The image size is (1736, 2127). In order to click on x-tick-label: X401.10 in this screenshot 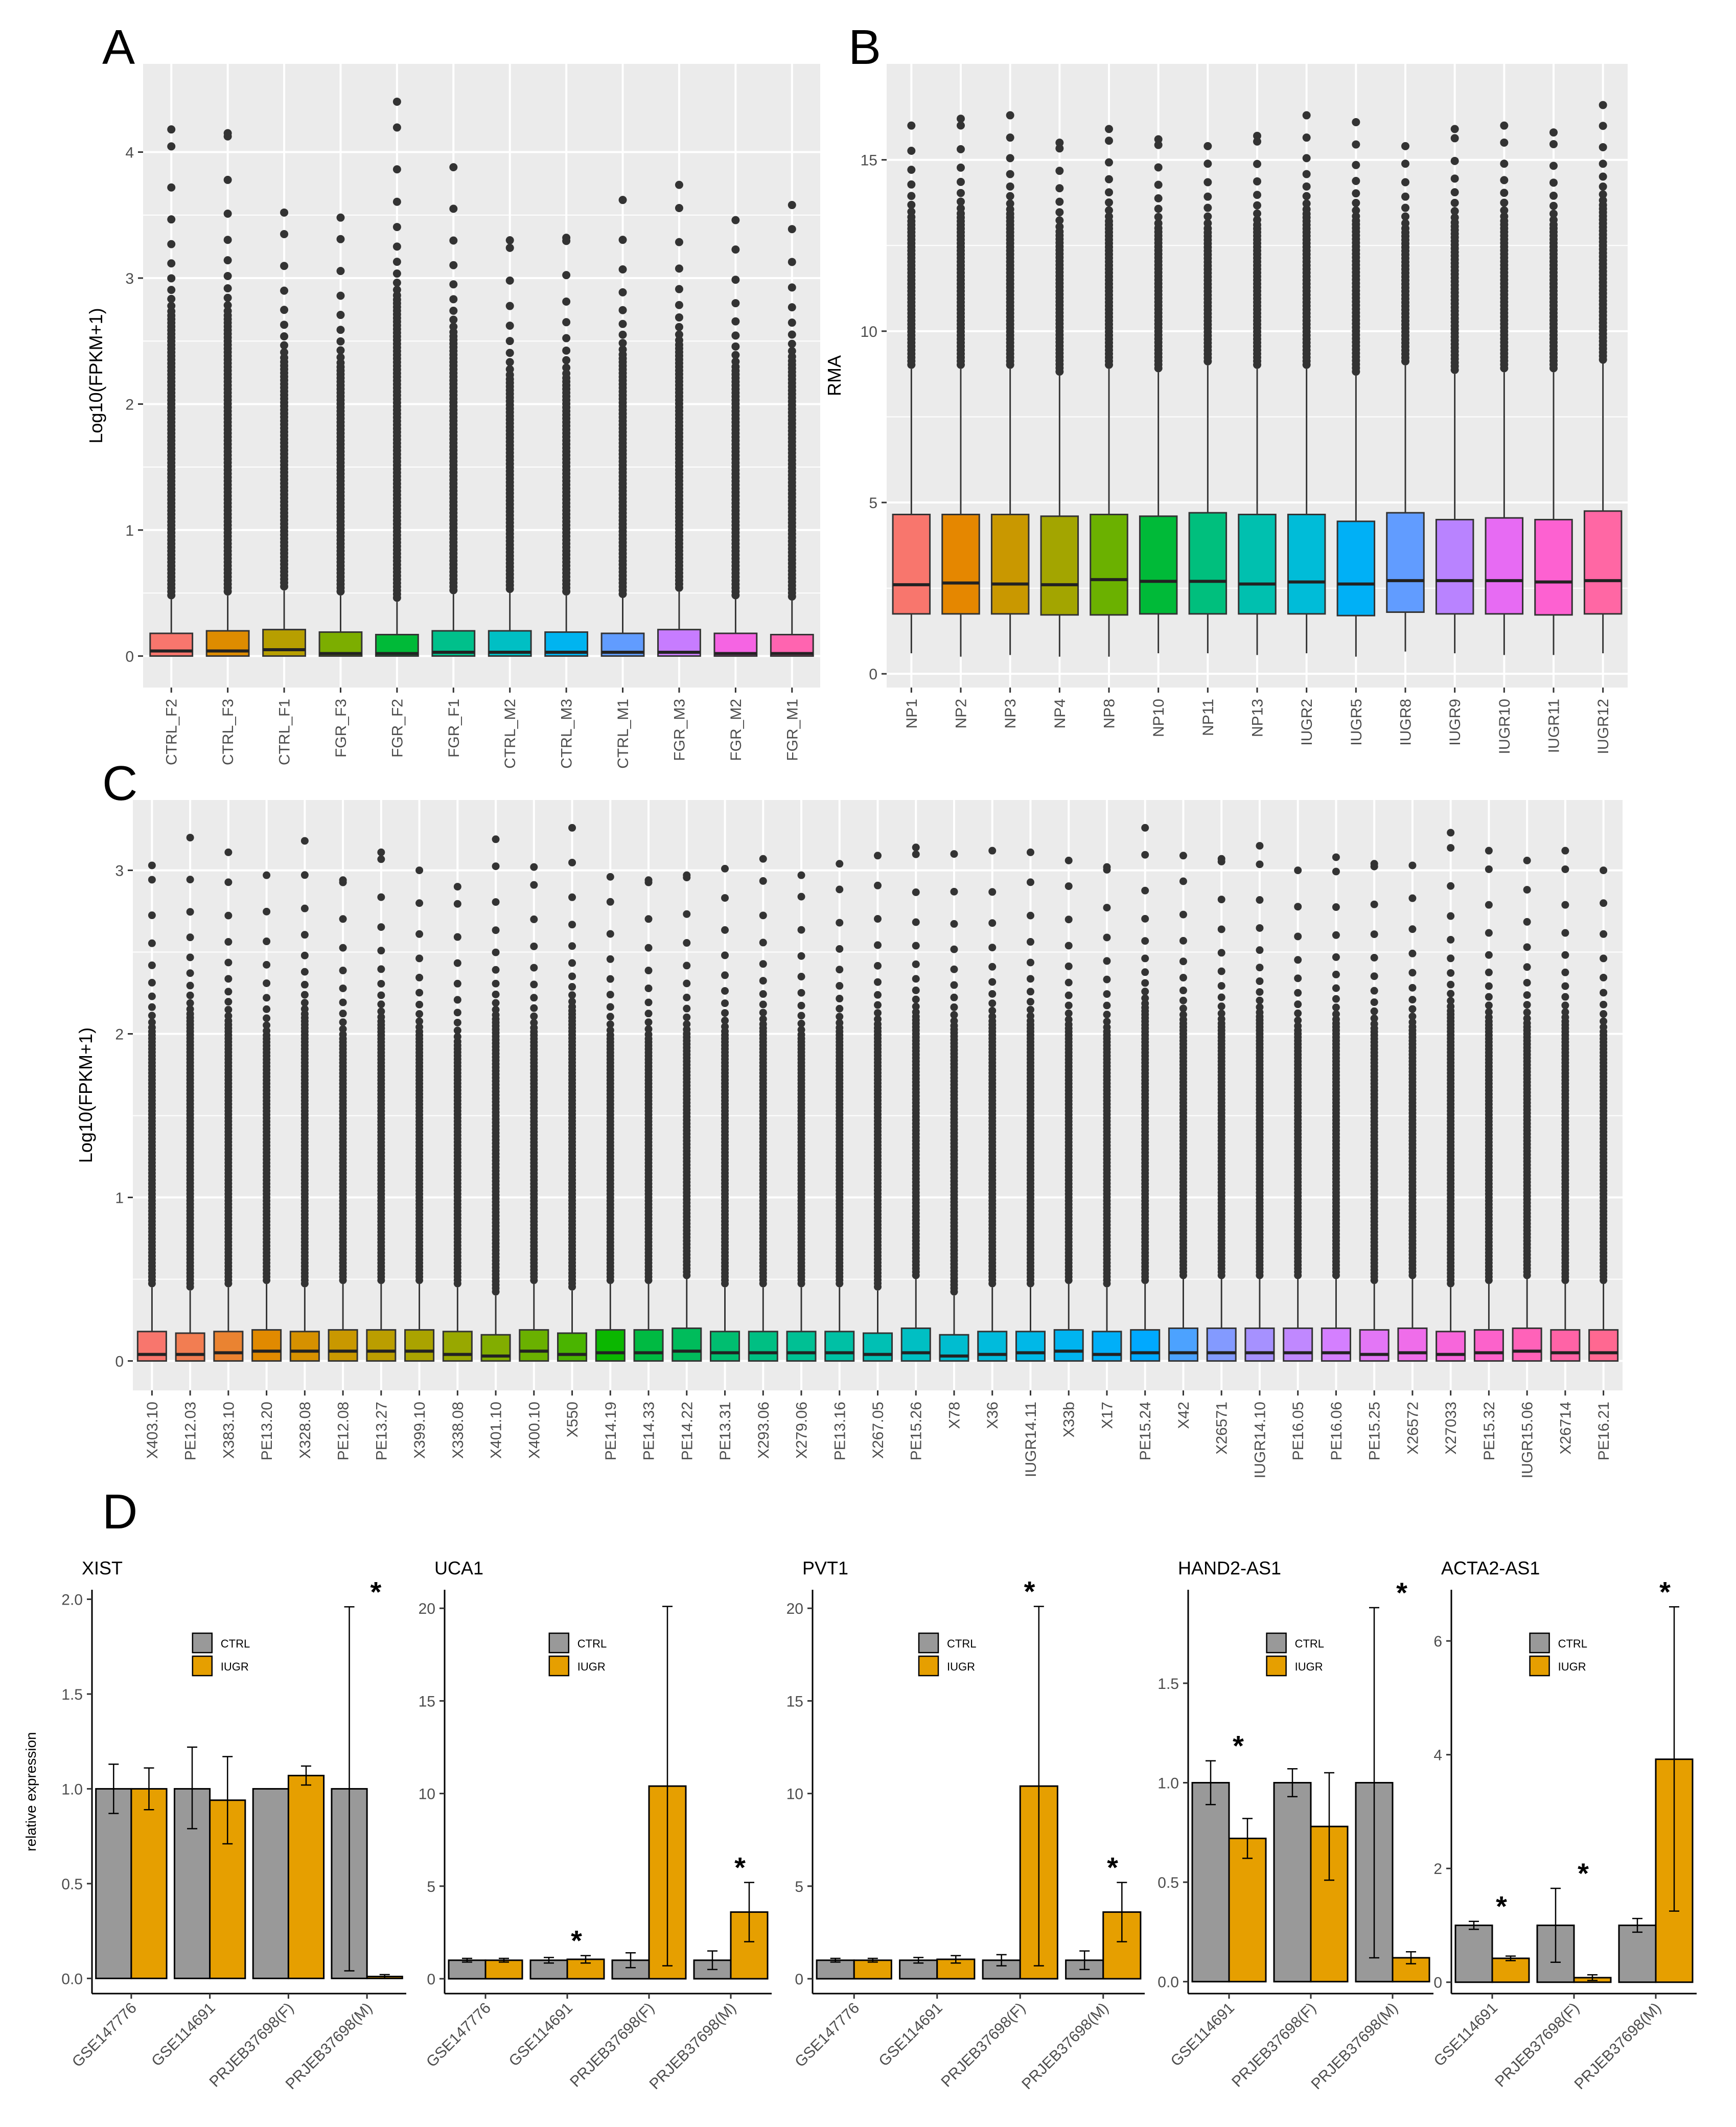, I will do `click(496, 1430)`.